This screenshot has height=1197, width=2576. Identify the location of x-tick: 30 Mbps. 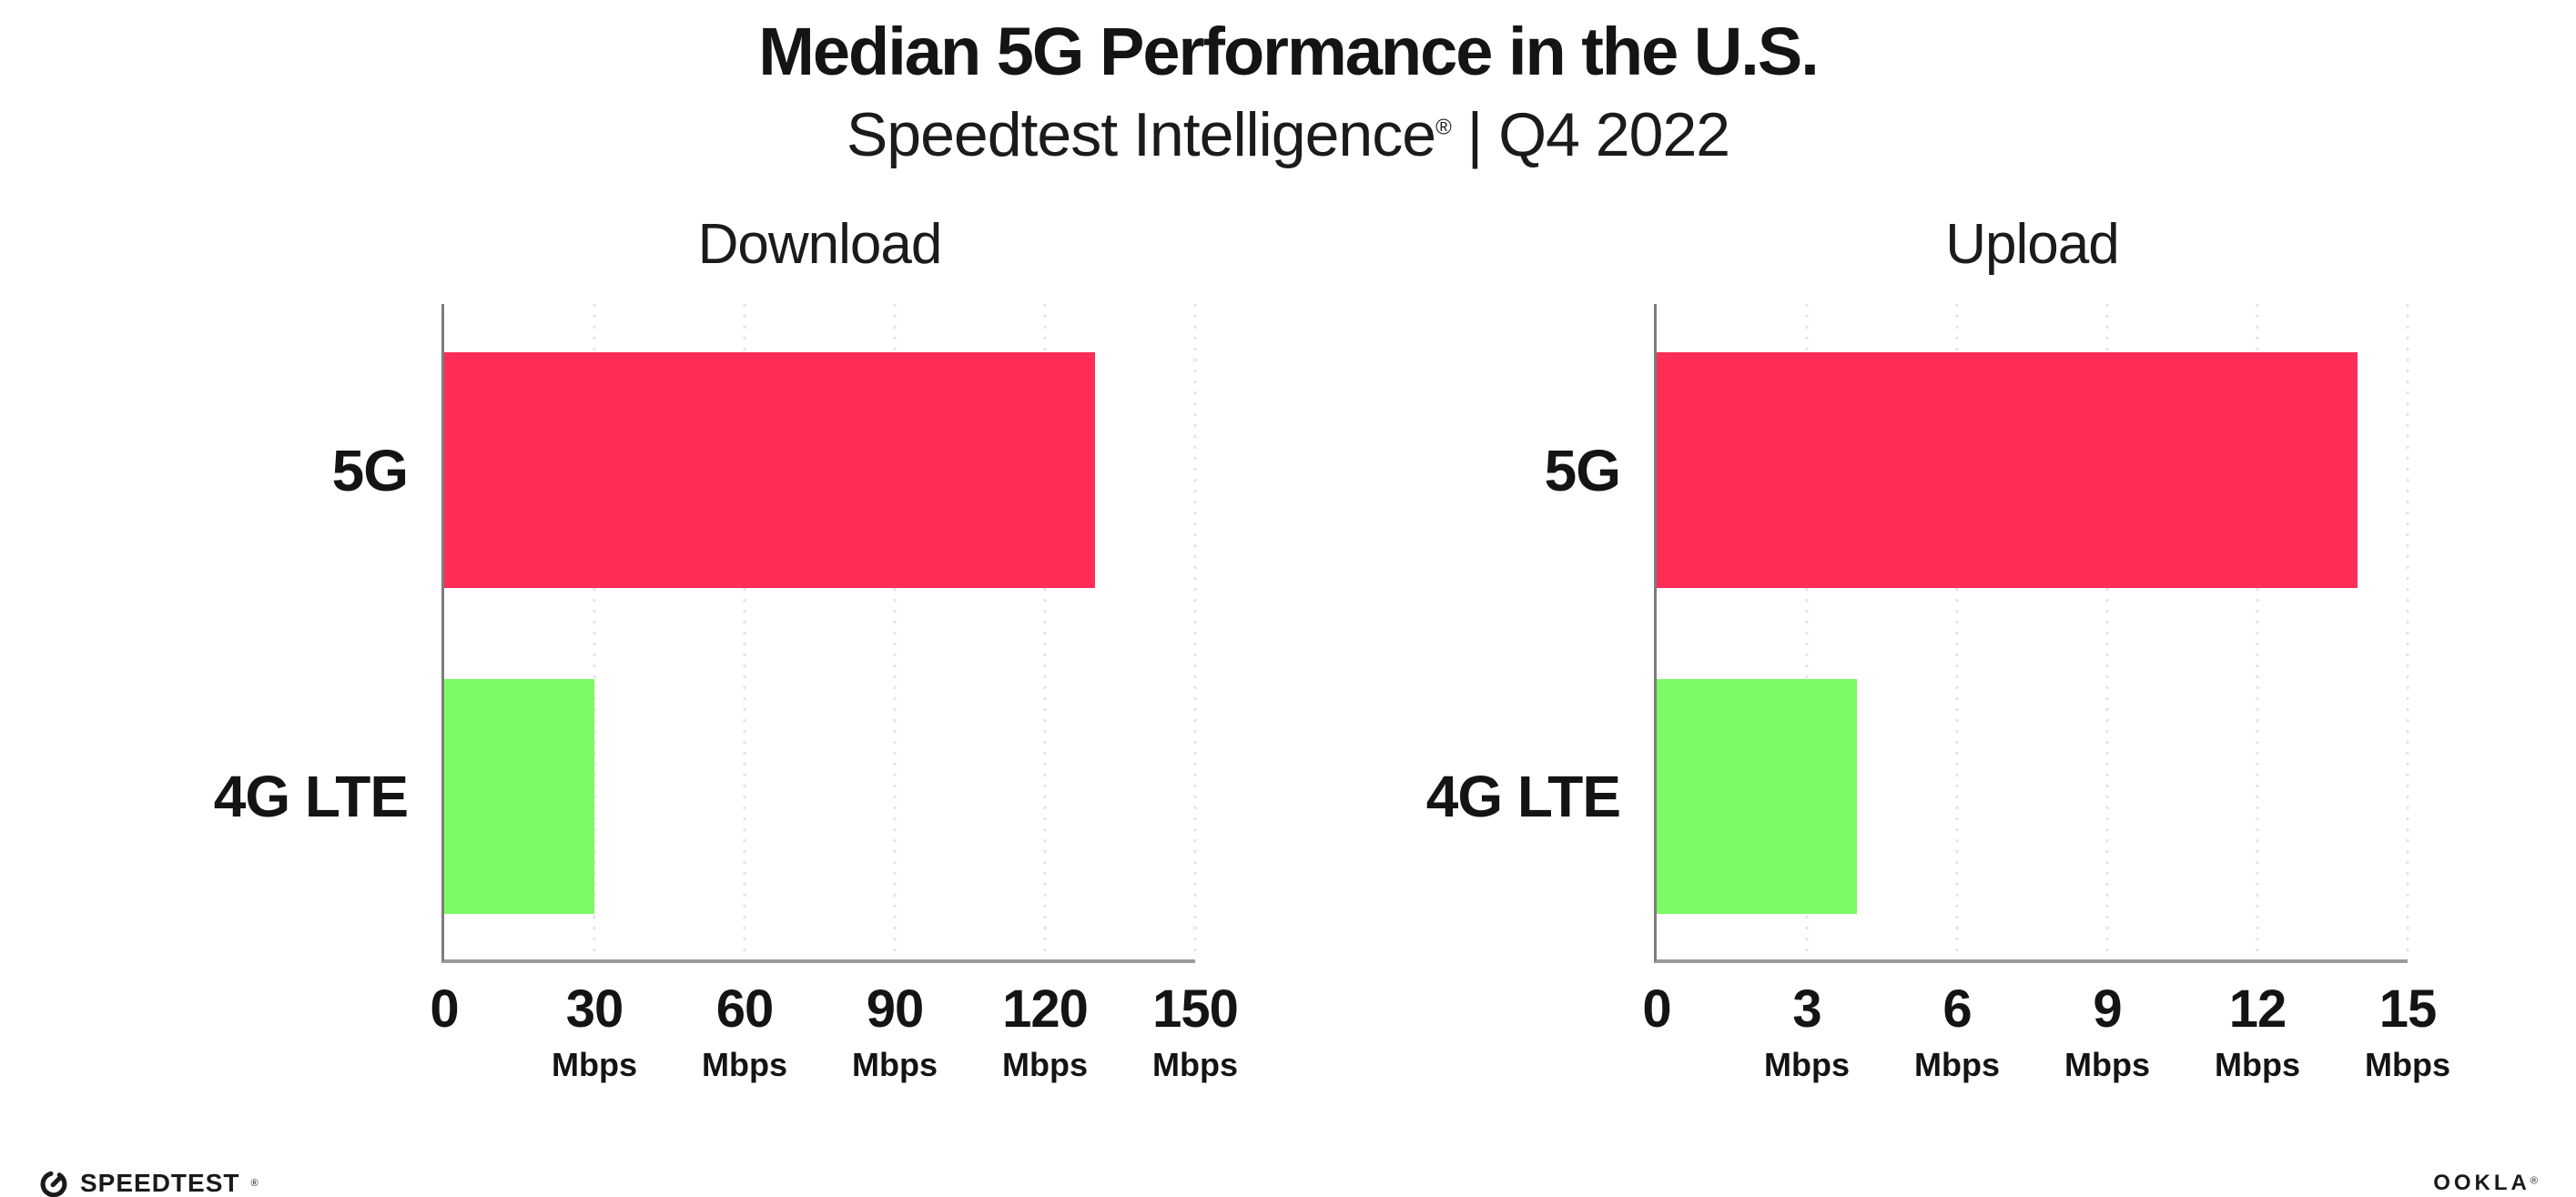
(594, 1032).